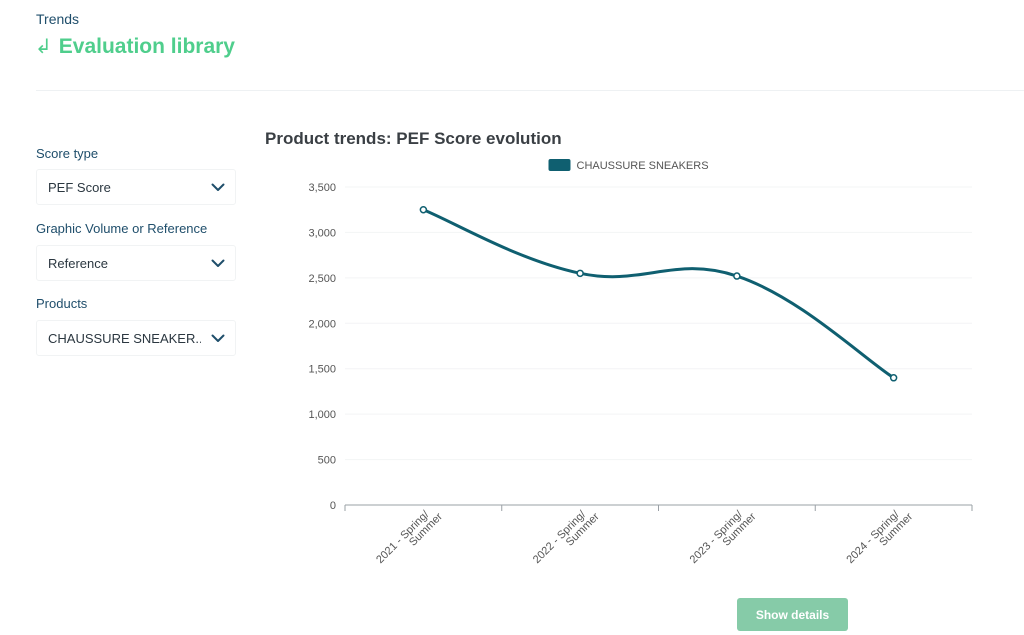 Image resolution: width=1024 pixels, height=635 pixels. Describe the element at coordinates (322, 415) in the screenshot. I see `y-tick-label: 1,000` at that location.